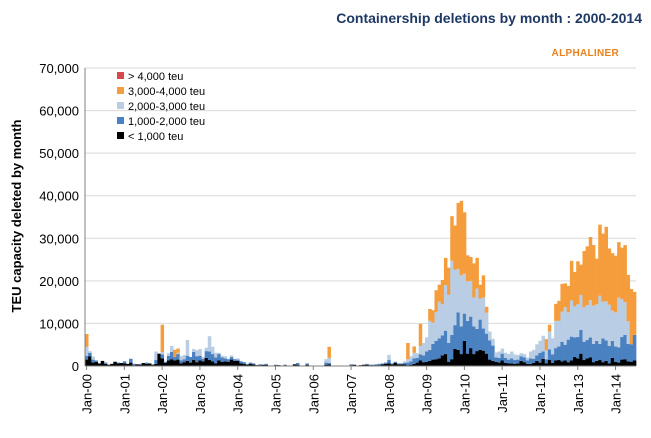  I want to click on bar-segment-s1-m50, so click(244, 363).